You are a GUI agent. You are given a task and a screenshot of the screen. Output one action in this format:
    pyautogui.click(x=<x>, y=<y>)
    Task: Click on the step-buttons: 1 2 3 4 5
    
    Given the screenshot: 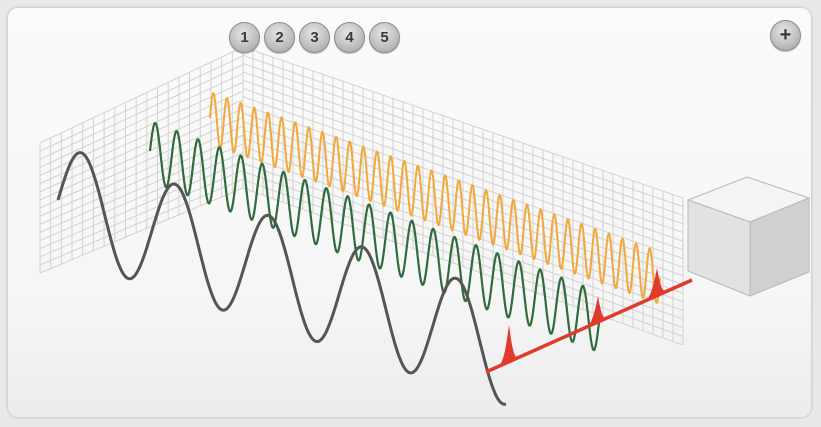 What is the action you would take?
    pyautogui.click(x=314, y=37)
    